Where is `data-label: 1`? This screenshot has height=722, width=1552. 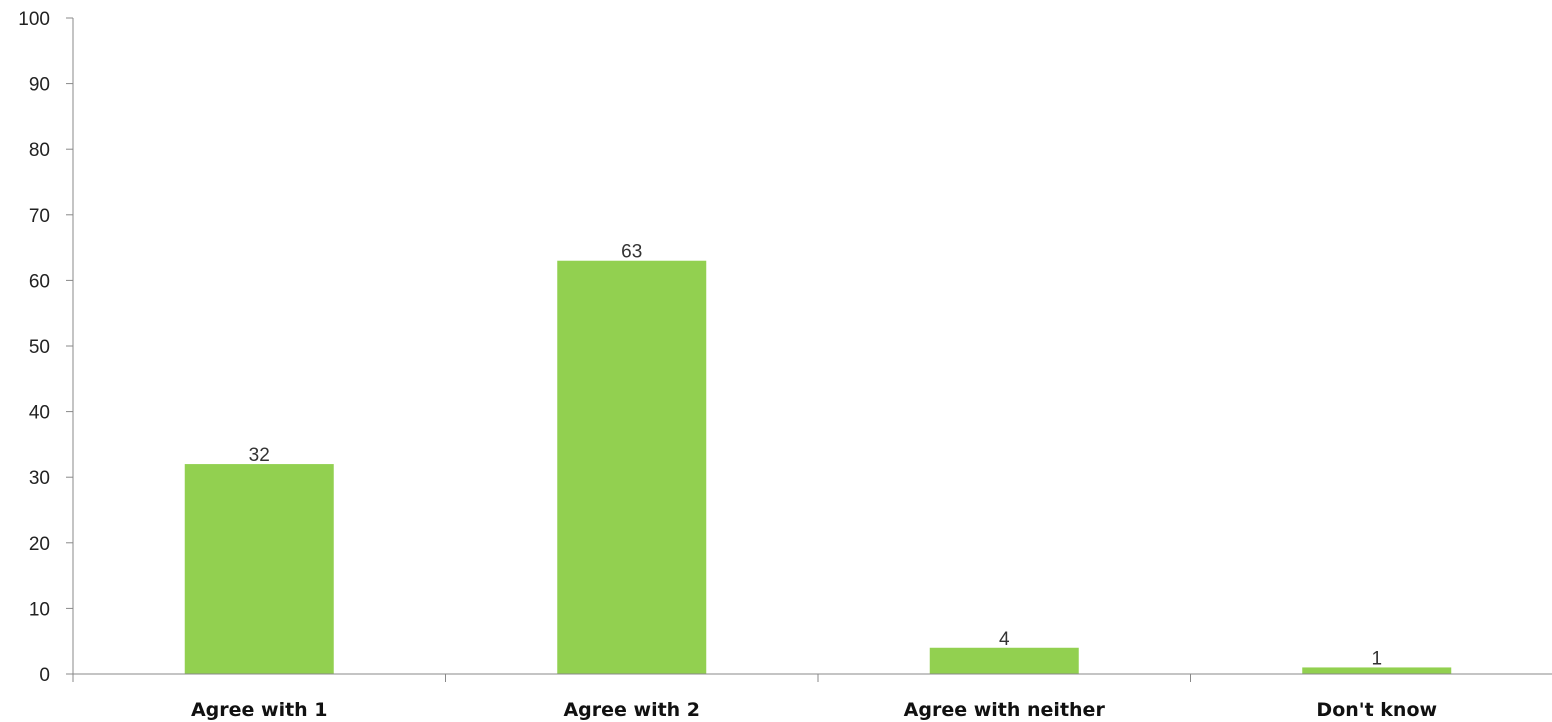 data-label: 1 is located at coordinates (1376, 658).